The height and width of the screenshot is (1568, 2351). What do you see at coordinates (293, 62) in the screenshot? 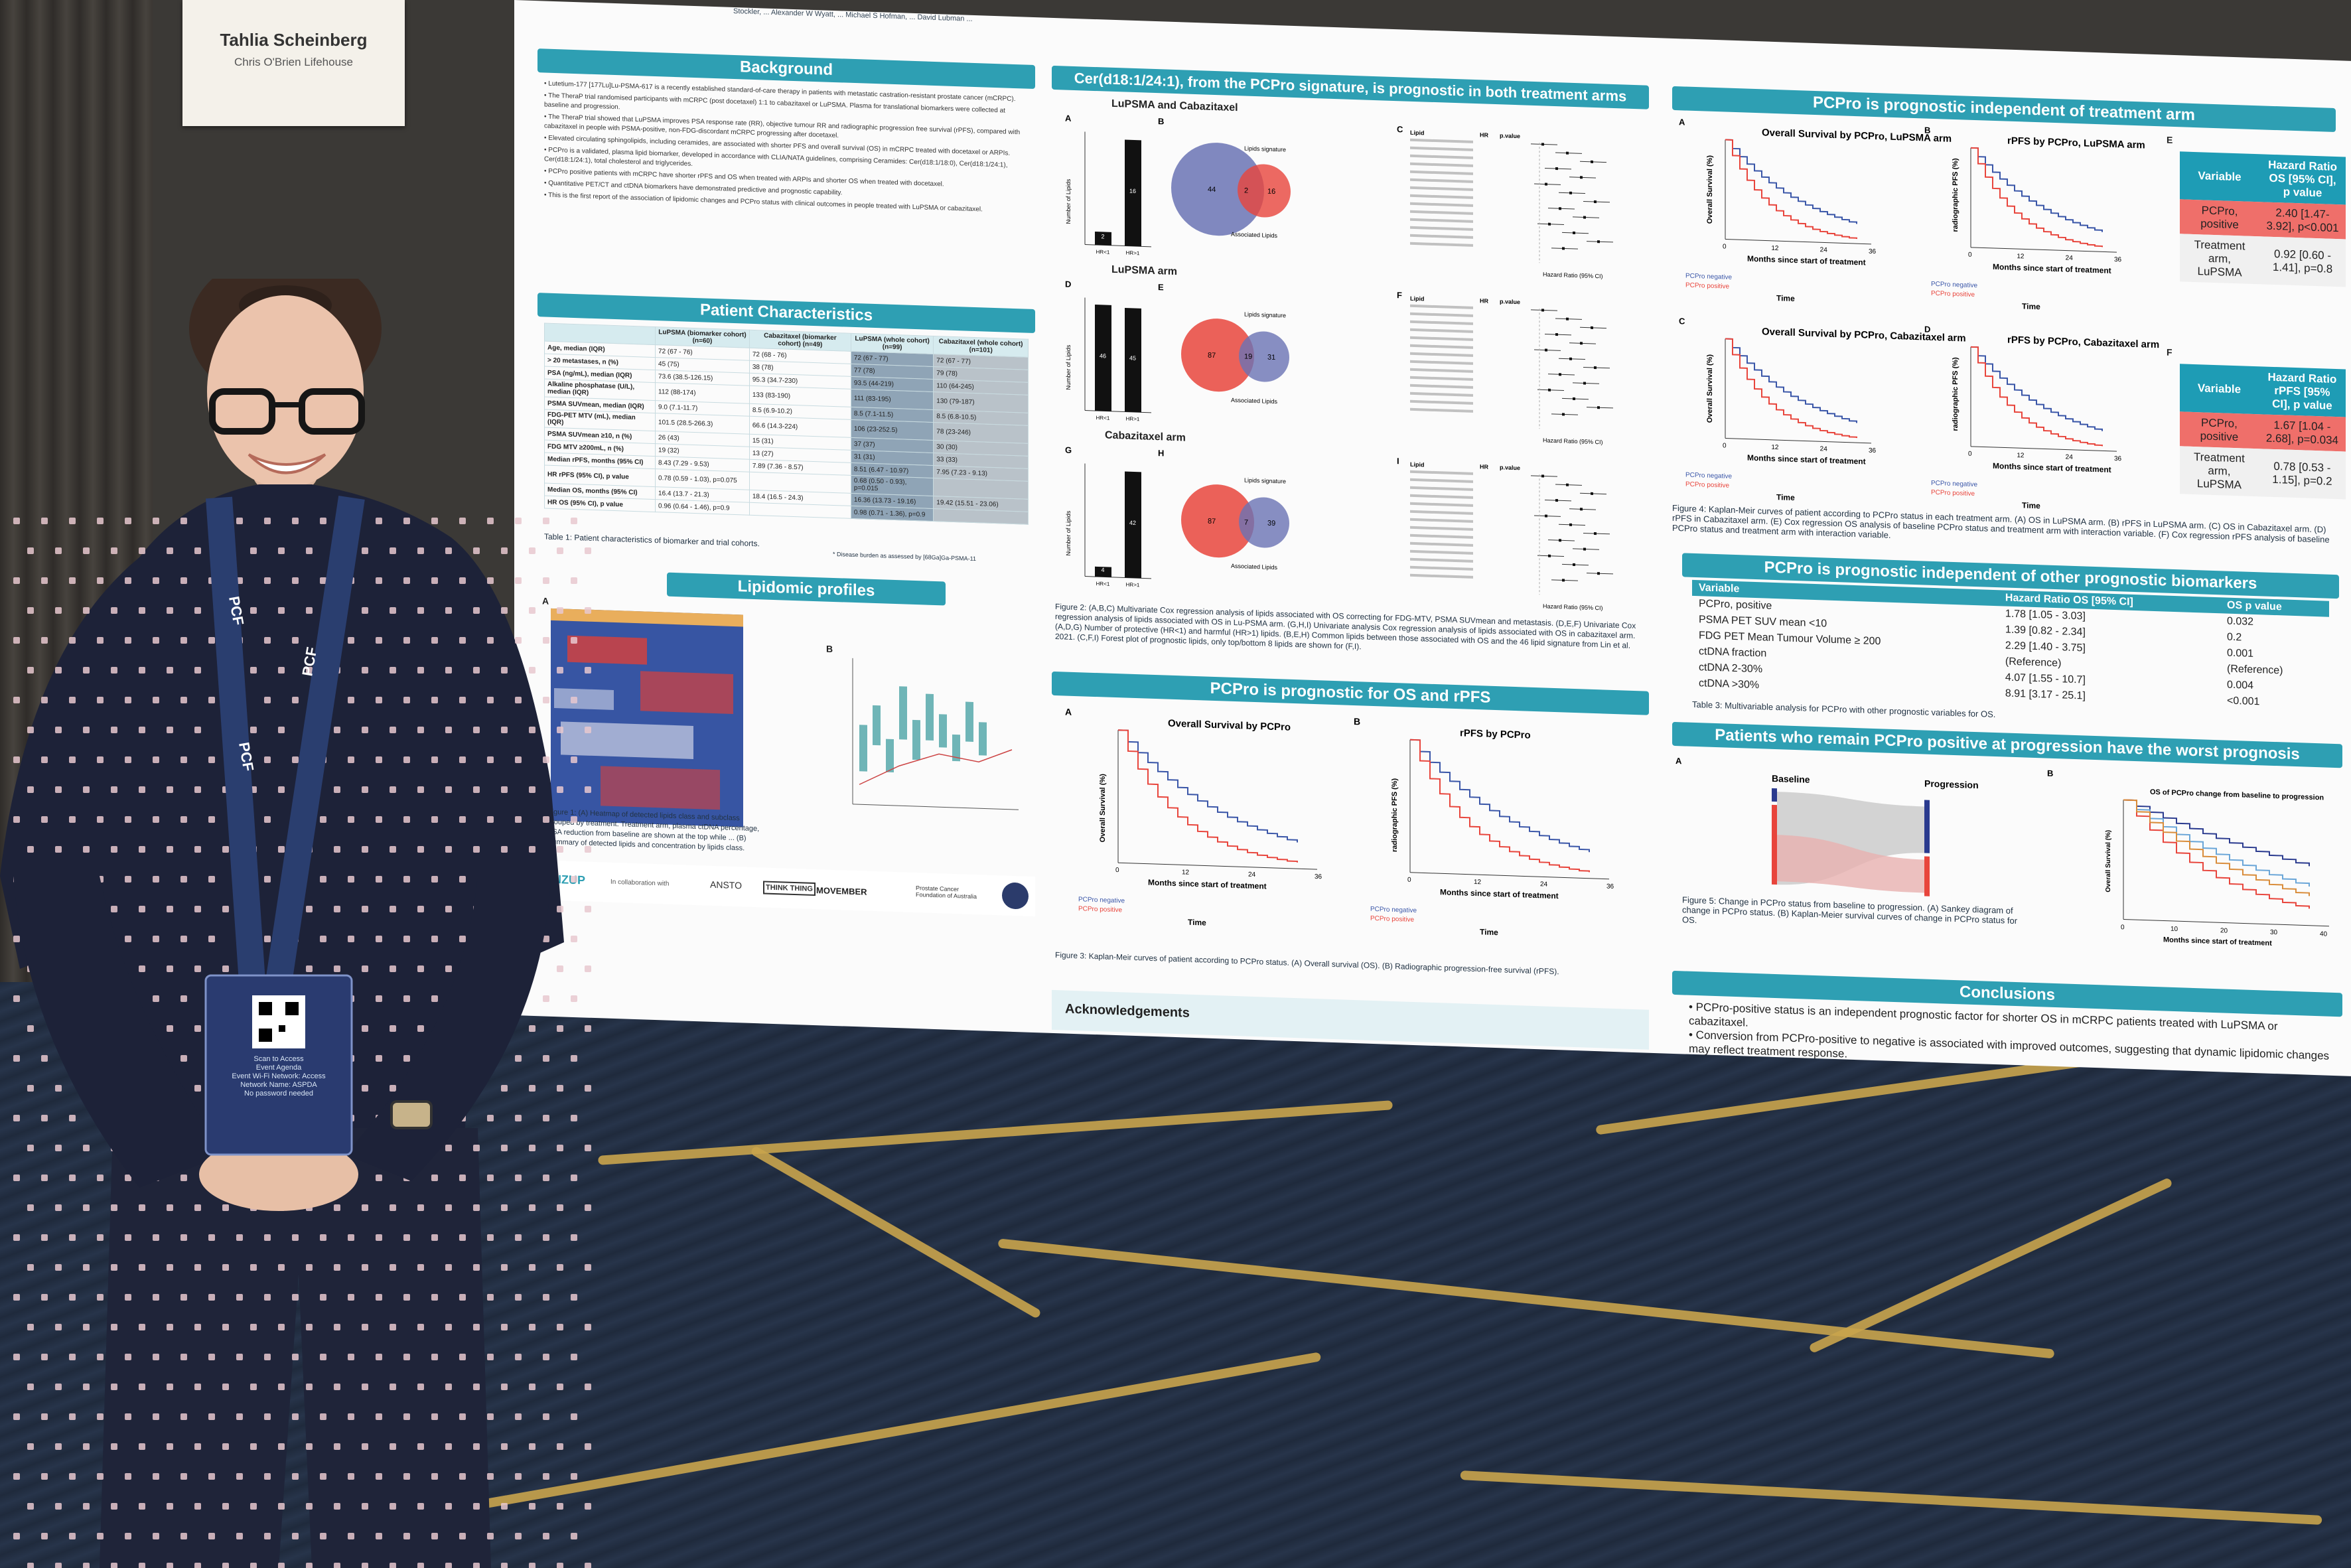
I see `presenter-affiliation: Chris O'Brien Lifehouse` at bounding box center [293, 62].